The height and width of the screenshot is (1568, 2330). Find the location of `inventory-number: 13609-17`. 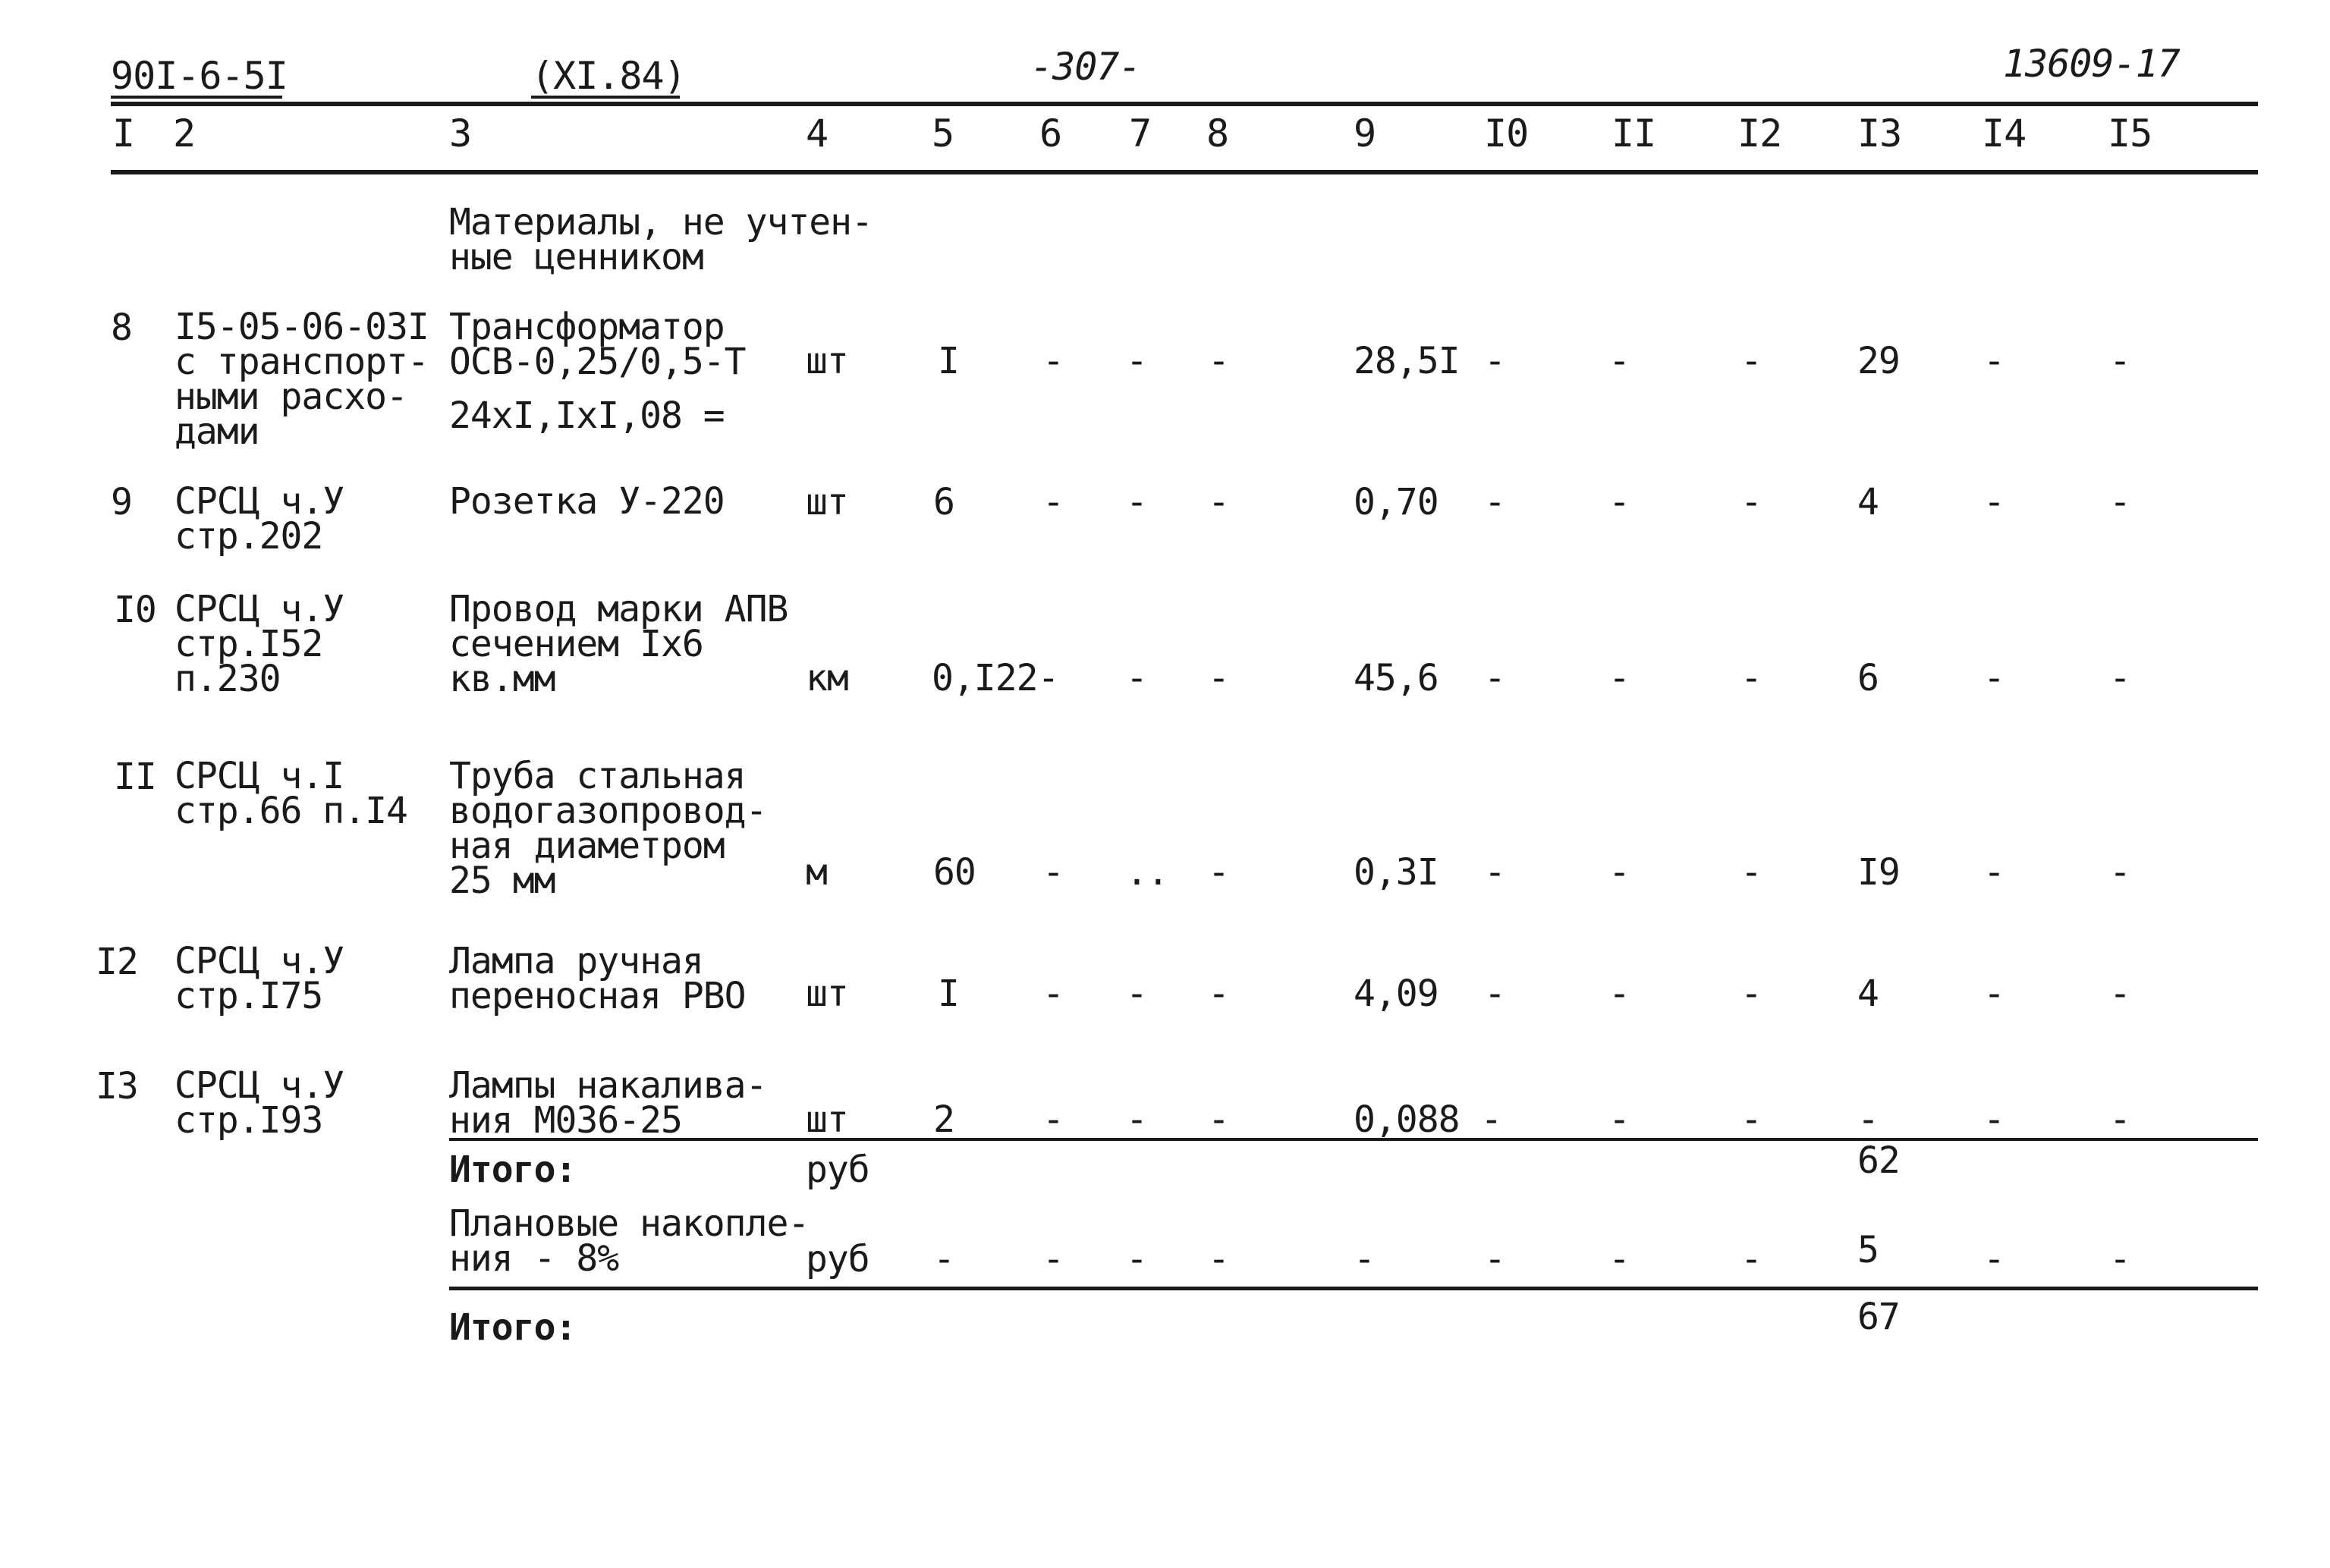

inventory-number: 13609-17 is located at coordinates (2092, 64).